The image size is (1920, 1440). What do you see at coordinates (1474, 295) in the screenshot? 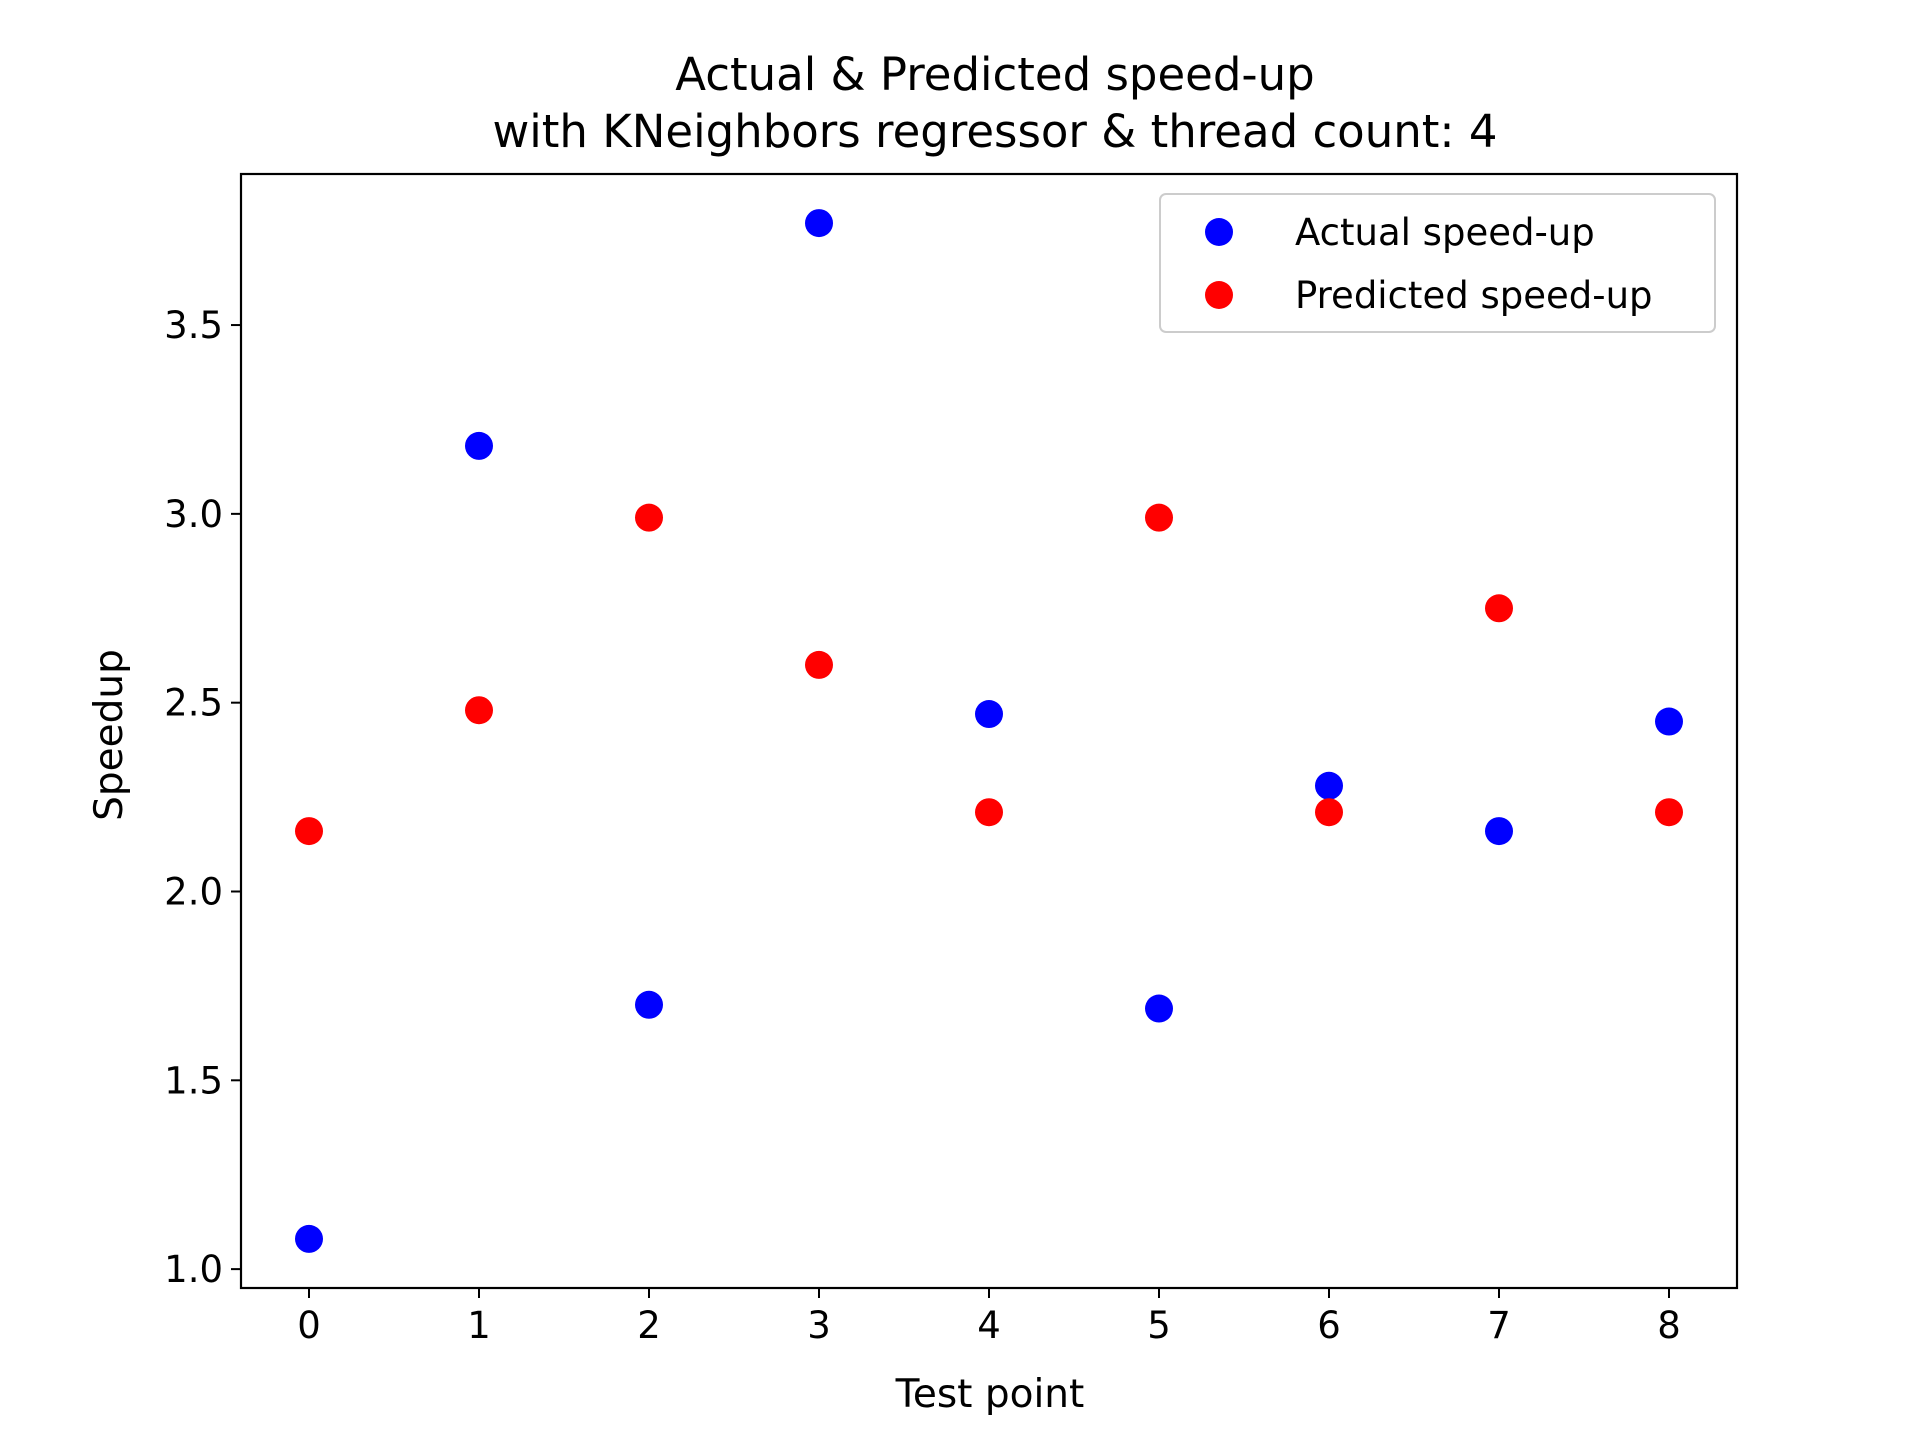
I see `legend-label-predicted-speed-up: Predicted speed-up` at bounding box center [1474, 295].